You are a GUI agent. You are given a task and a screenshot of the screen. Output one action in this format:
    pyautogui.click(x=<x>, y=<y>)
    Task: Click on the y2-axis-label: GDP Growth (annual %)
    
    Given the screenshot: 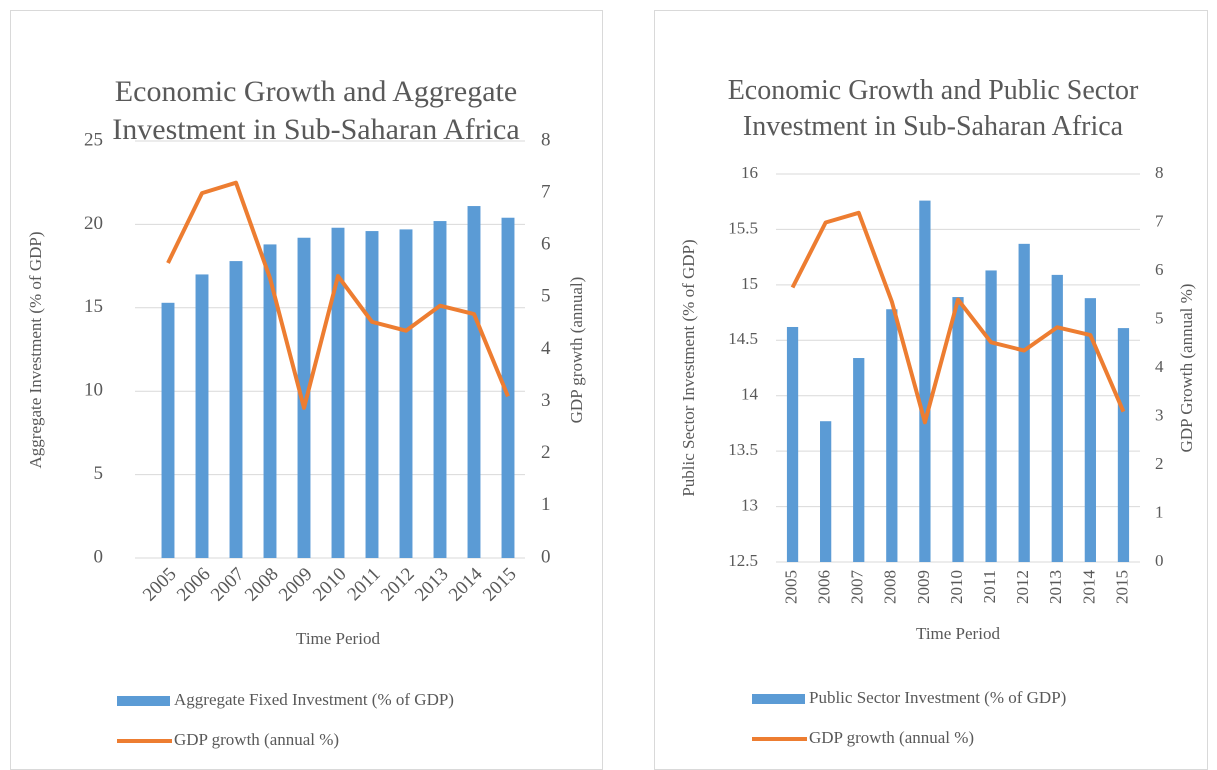 What is the action you would take?
    pyautogui.click(x=1186, y=368)
    